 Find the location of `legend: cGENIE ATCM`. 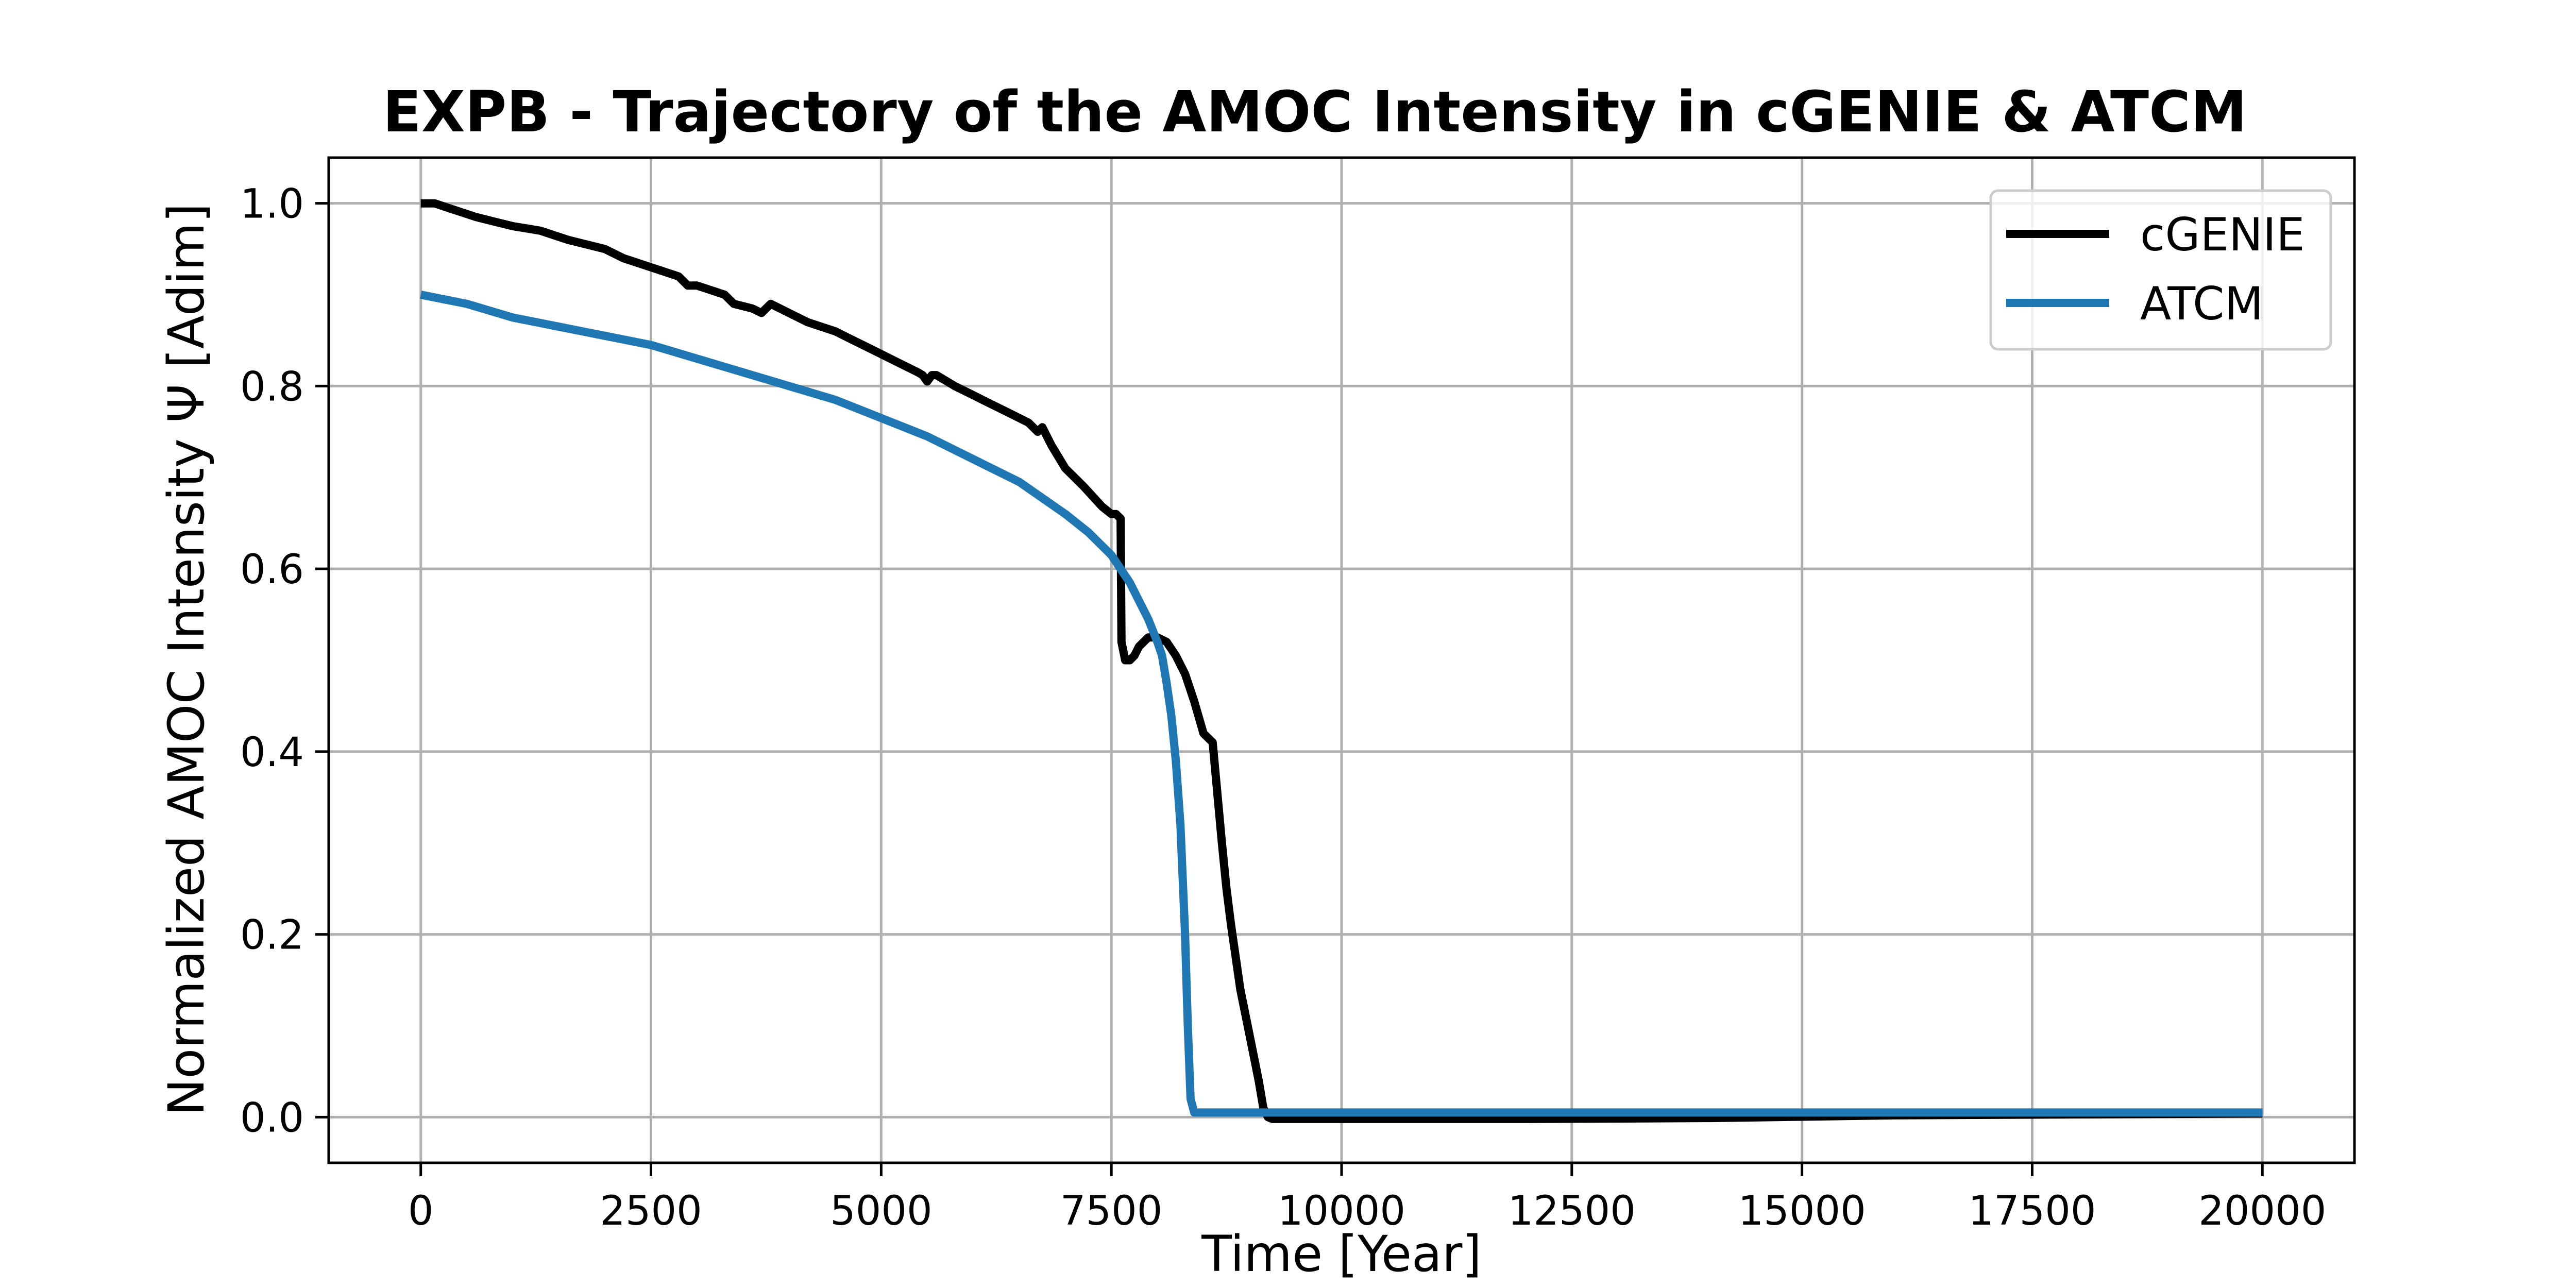

legend: cGENIE ATCM is located at coordinates (2161, 270).